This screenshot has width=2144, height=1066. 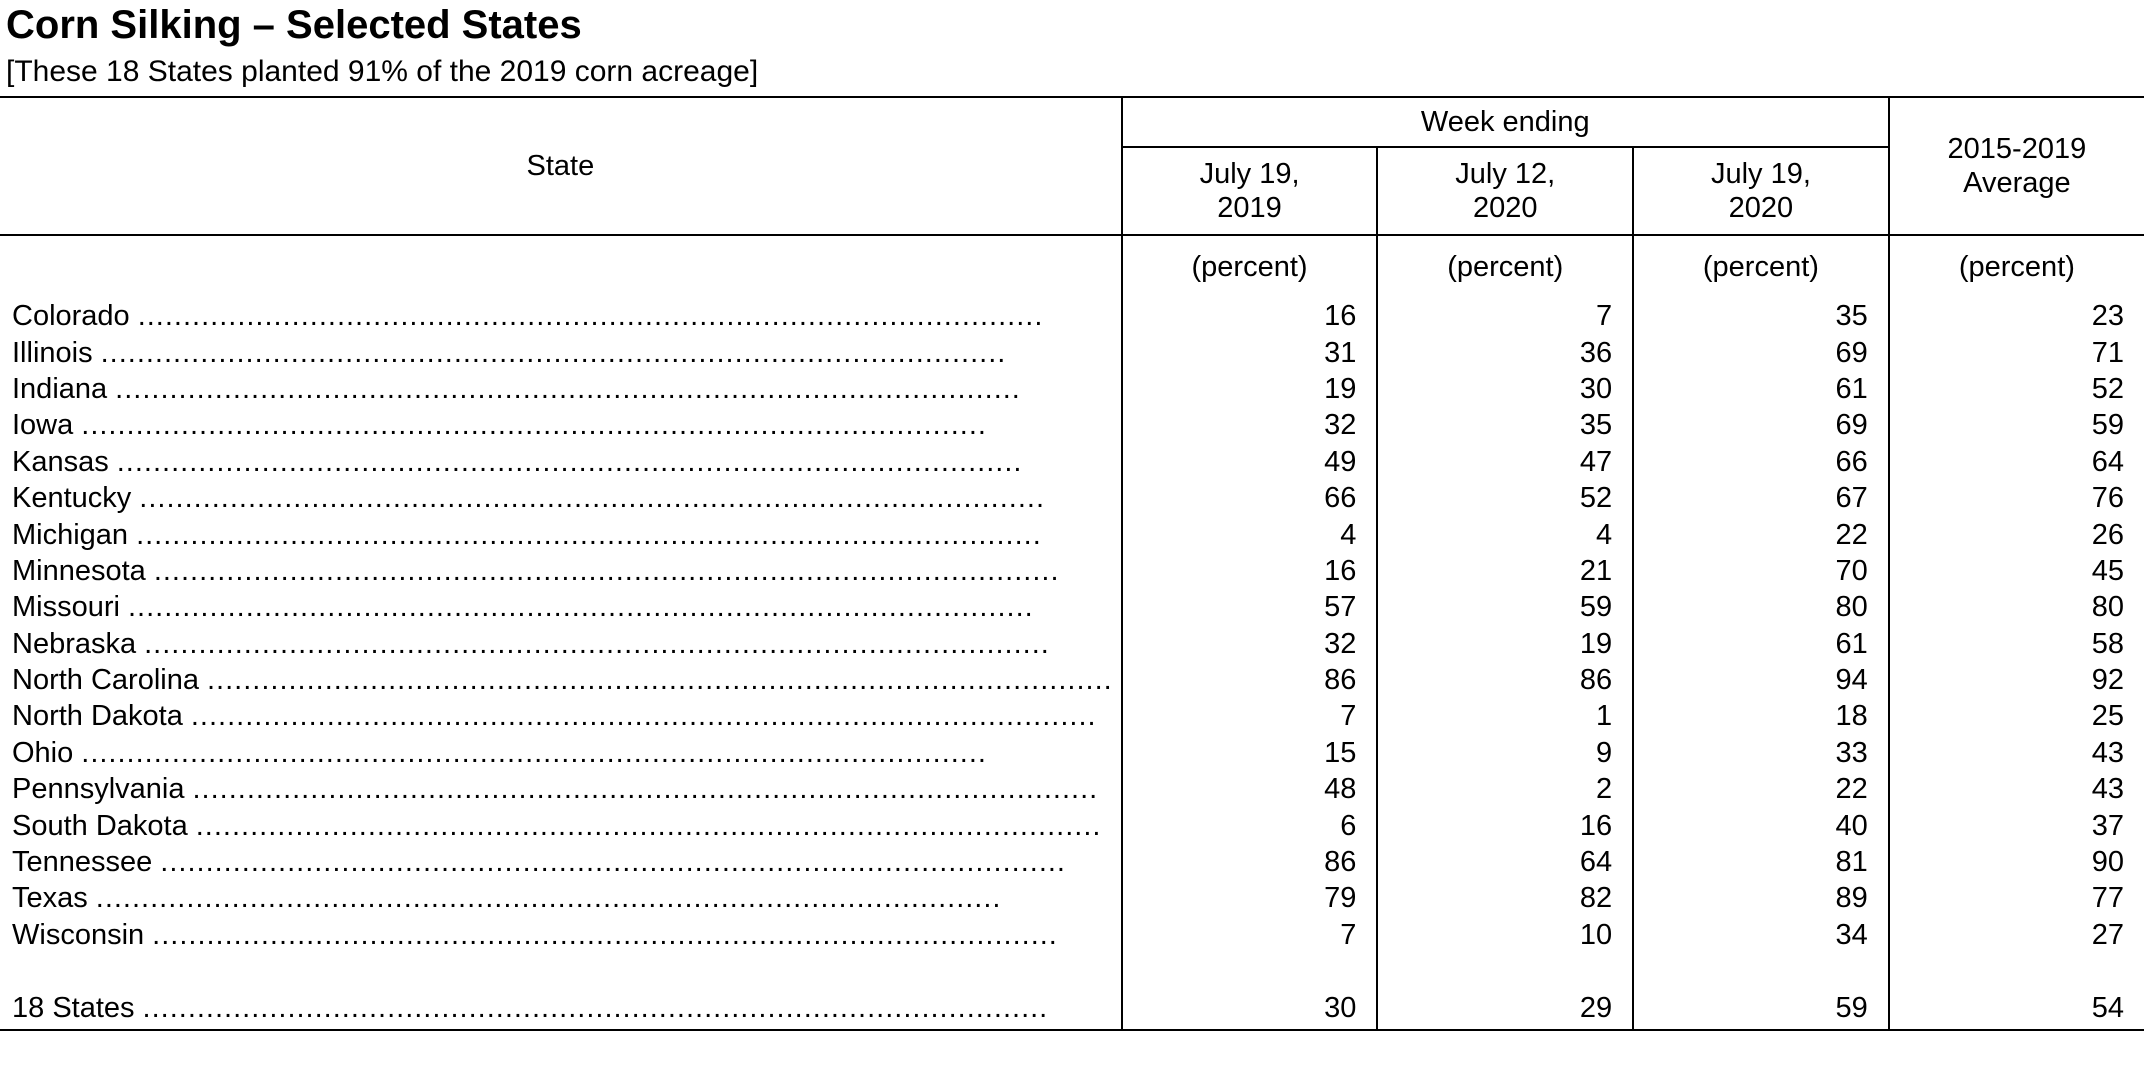 I want to click on value-cell: 2, so click(x=1506, y=789).